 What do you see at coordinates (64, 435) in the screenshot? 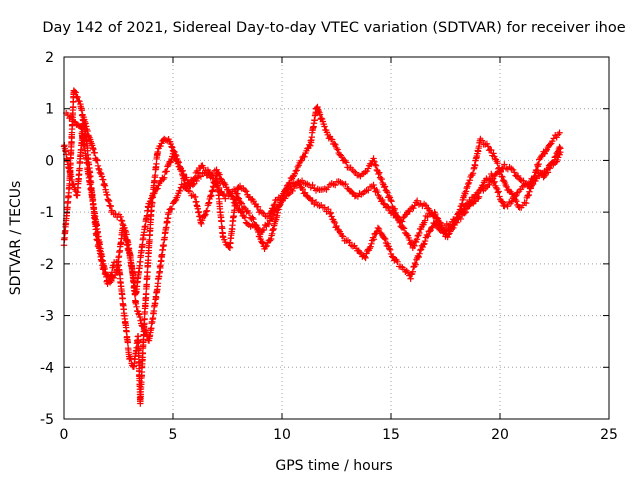
I see `x-tick-label: 0` at bounding box center [64, 435].